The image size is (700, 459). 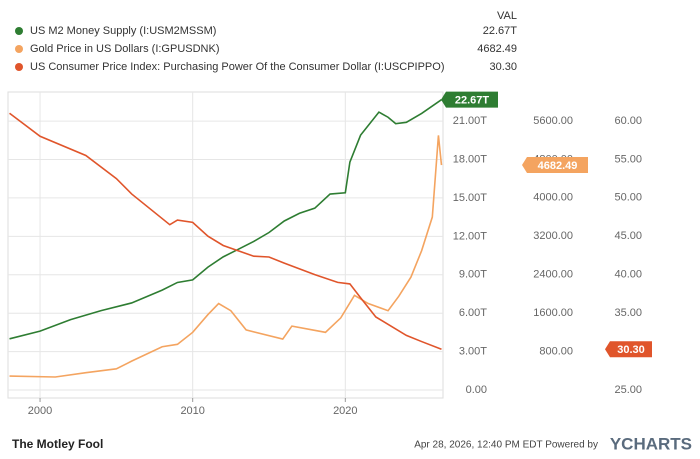 I want to click on y-tick-label: 1600.00, so click(x=553, y=313).